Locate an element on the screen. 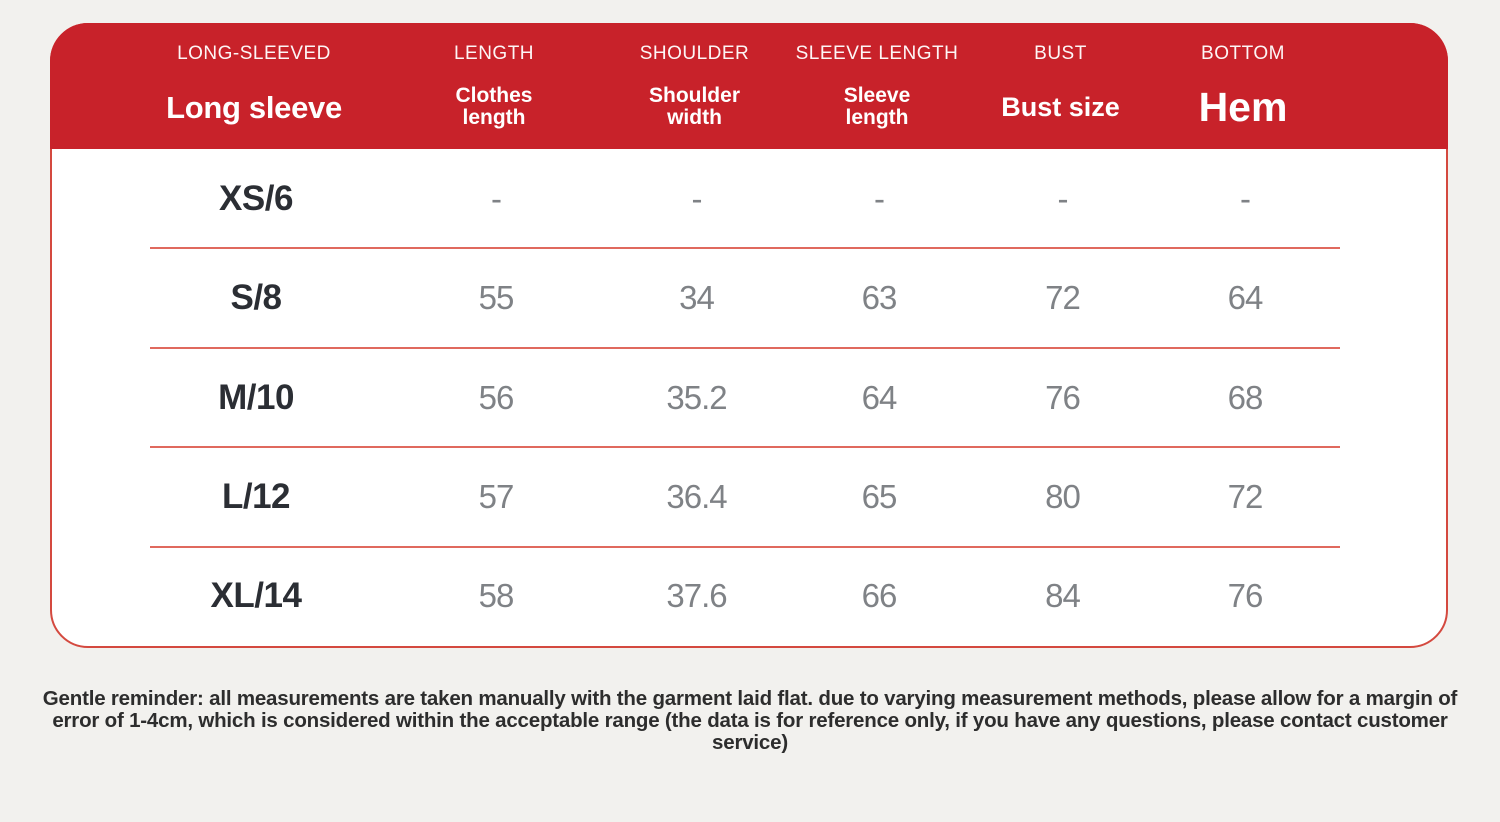 The image size is (1500, 822). table-row-l: L/12 57 36.4 65 80 72 is located at coordinates (749, 498).